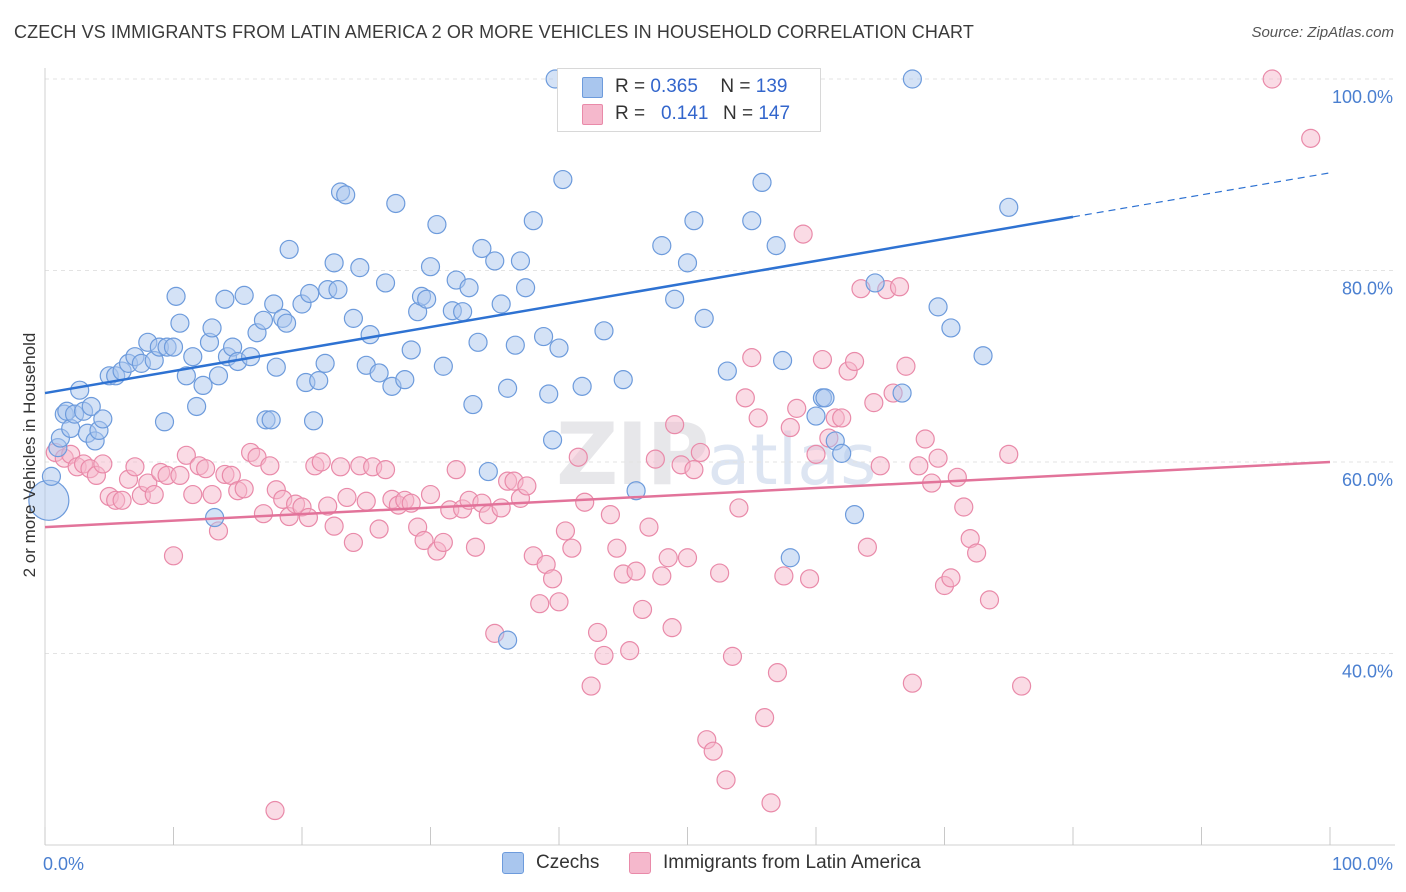  Describe the element at coordinates (630, 113) in the screenshot. I see `legend-r-label: R =` at that location.